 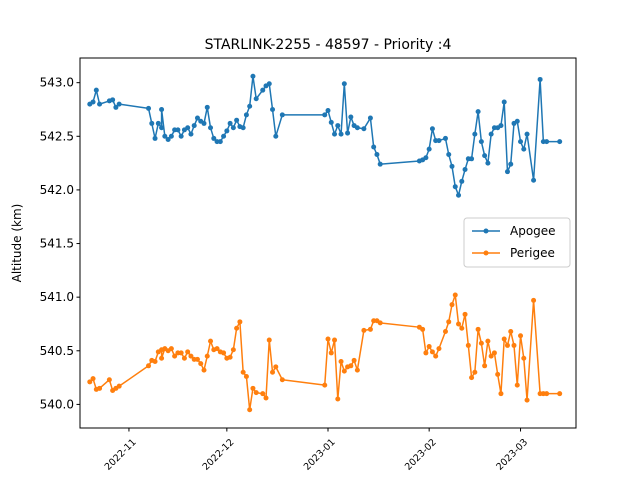 I want to click on y-tick-label: 540.0, so click(x=57, y=404).